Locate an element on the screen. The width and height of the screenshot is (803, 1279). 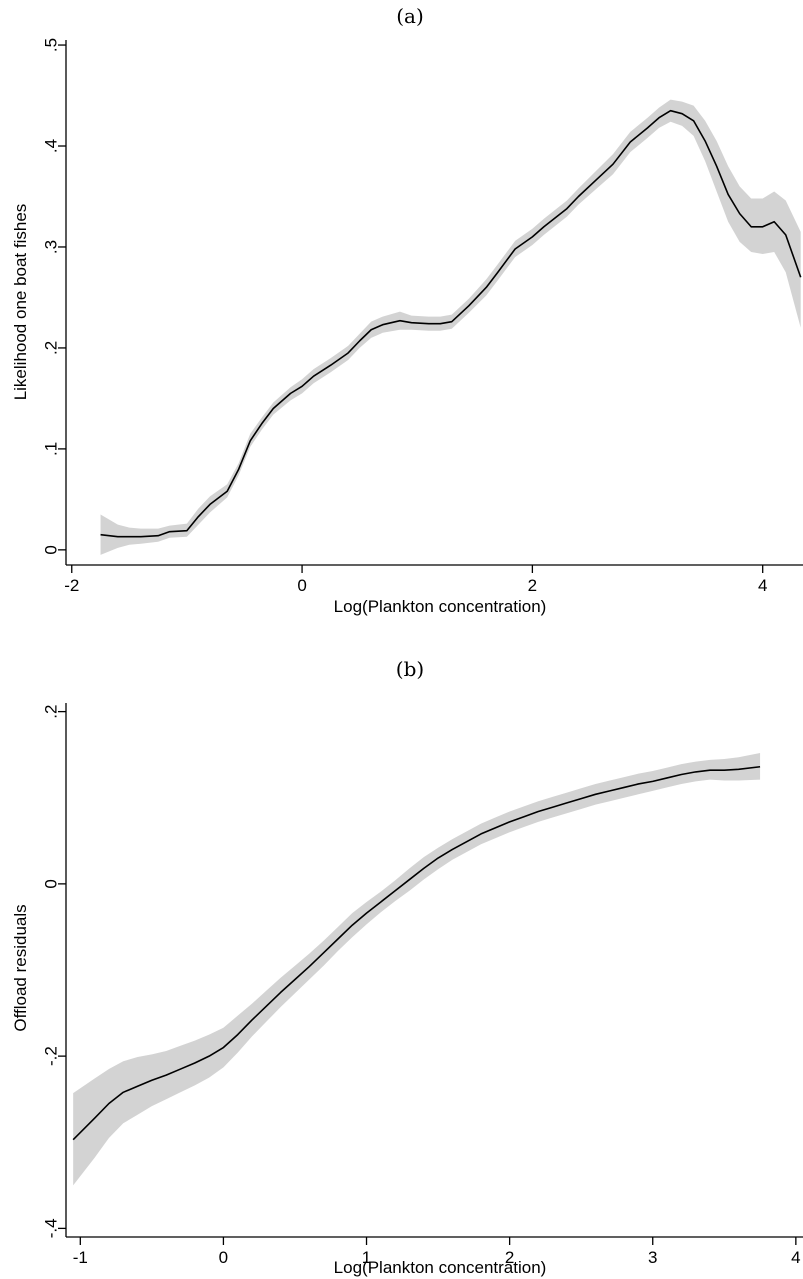
panel-b-x-tick-label: 2 is located at coordinates (509, 1257).